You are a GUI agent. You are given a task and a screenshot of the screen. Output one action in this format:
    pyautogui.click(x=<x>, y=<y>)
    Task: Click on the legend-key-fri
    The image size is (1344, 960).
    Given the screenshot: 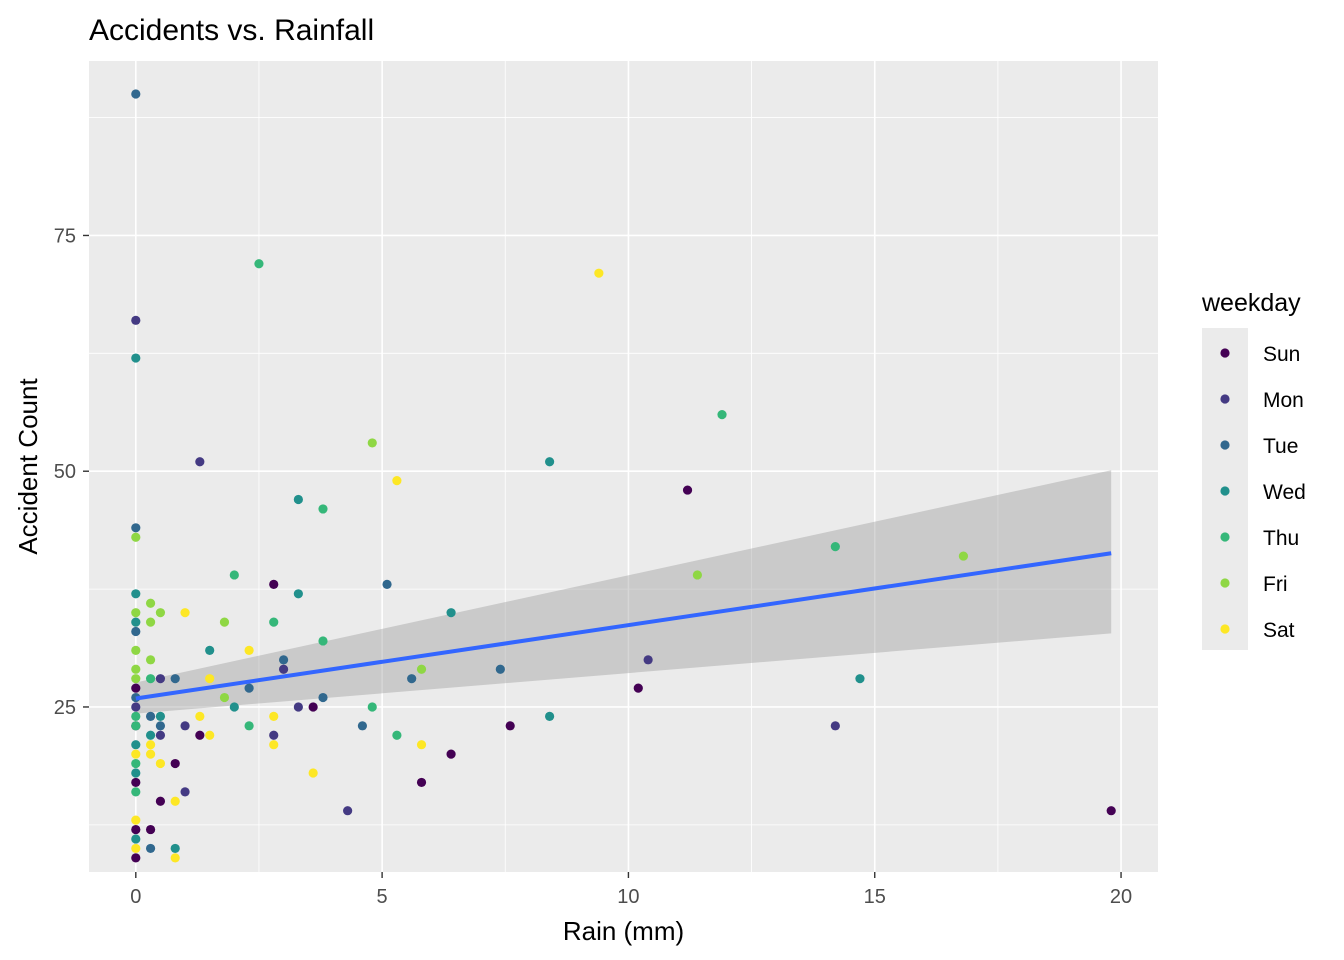 What is the action you would take?
    pyautogui.click(x=1225, y=583)
    